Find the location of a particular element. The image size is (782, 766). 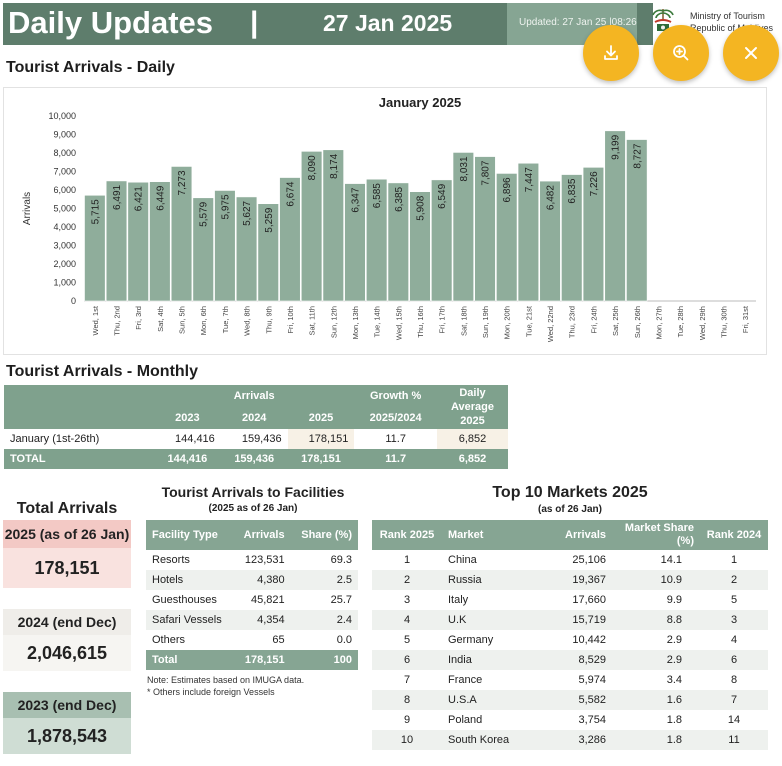

growth-sub-header: 2025/2024 is located at coordinates (395, 418).